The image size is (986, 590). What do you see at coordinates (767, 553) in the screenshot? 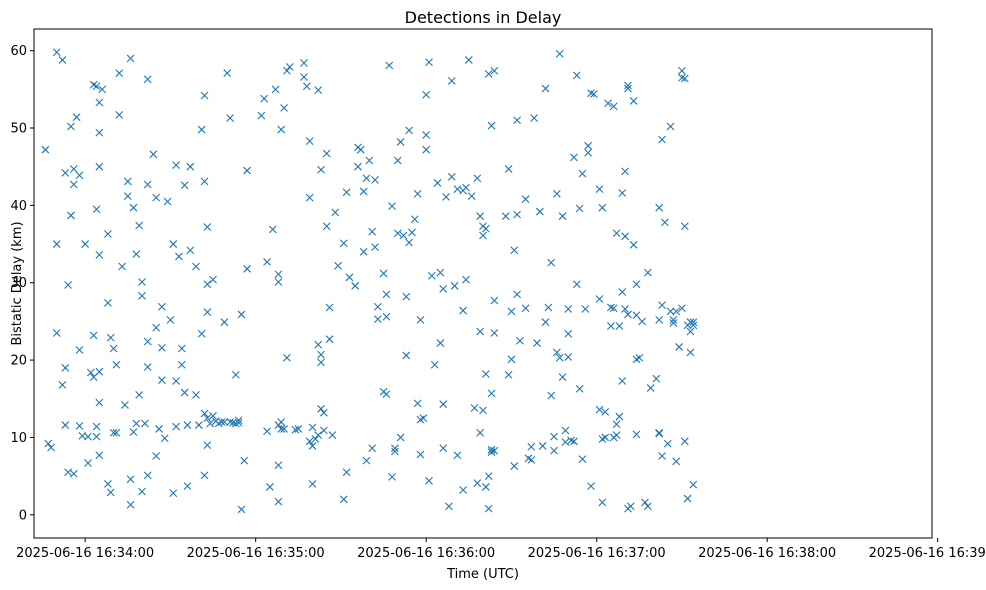
I see `x-tick-label: 2025-06-16 16:38:00` at bounding box center [767, 553].